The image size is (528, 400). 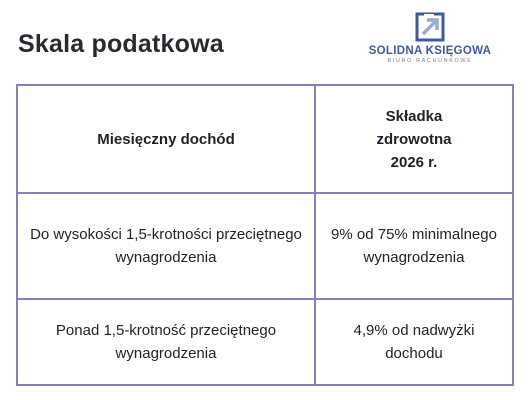 I want to click on column-header-health-contribution: Składka zdrowotna 2026 r., so click(x=414, y=139).